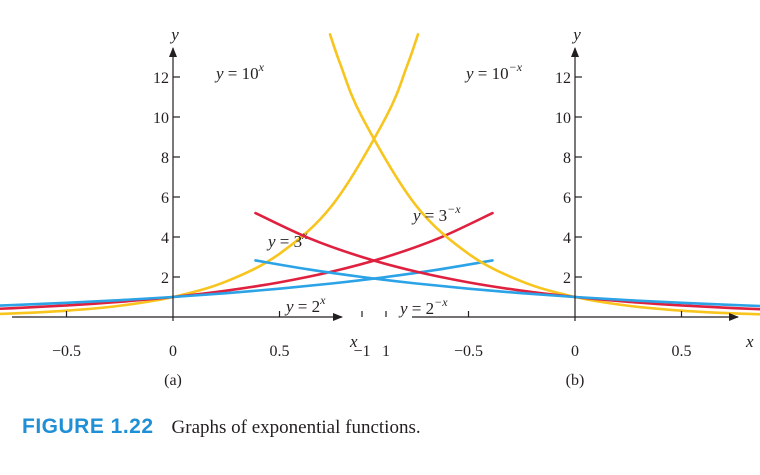 The image size is (760, 475). I want to click on y-tick-label-b: 2, so click(567, 278).